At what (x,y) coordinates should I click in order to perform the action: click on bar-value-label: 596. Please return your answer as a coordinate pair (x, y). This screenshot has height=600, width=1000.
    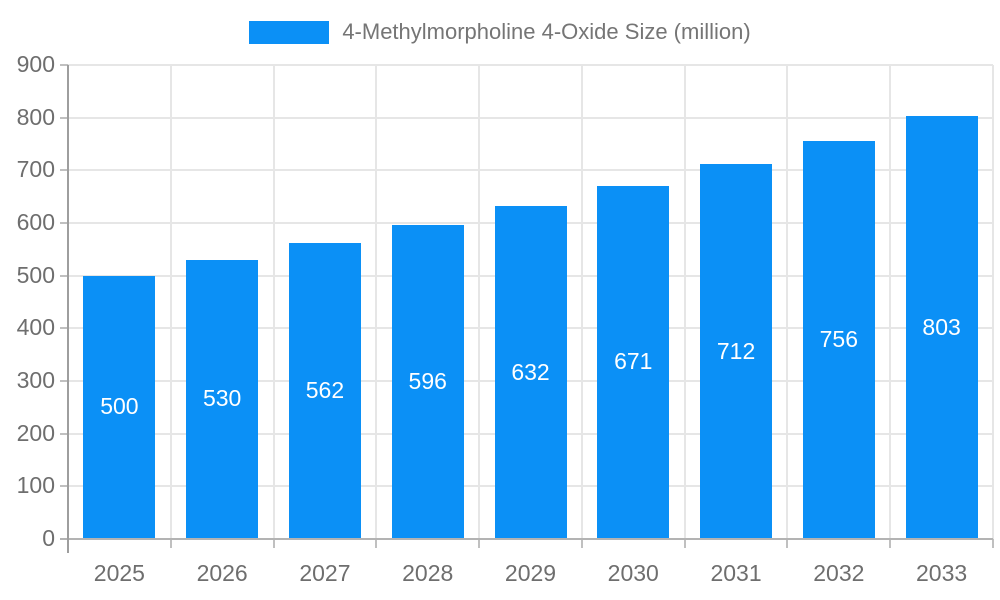
    Looking at the image, I should click on (427, 381).